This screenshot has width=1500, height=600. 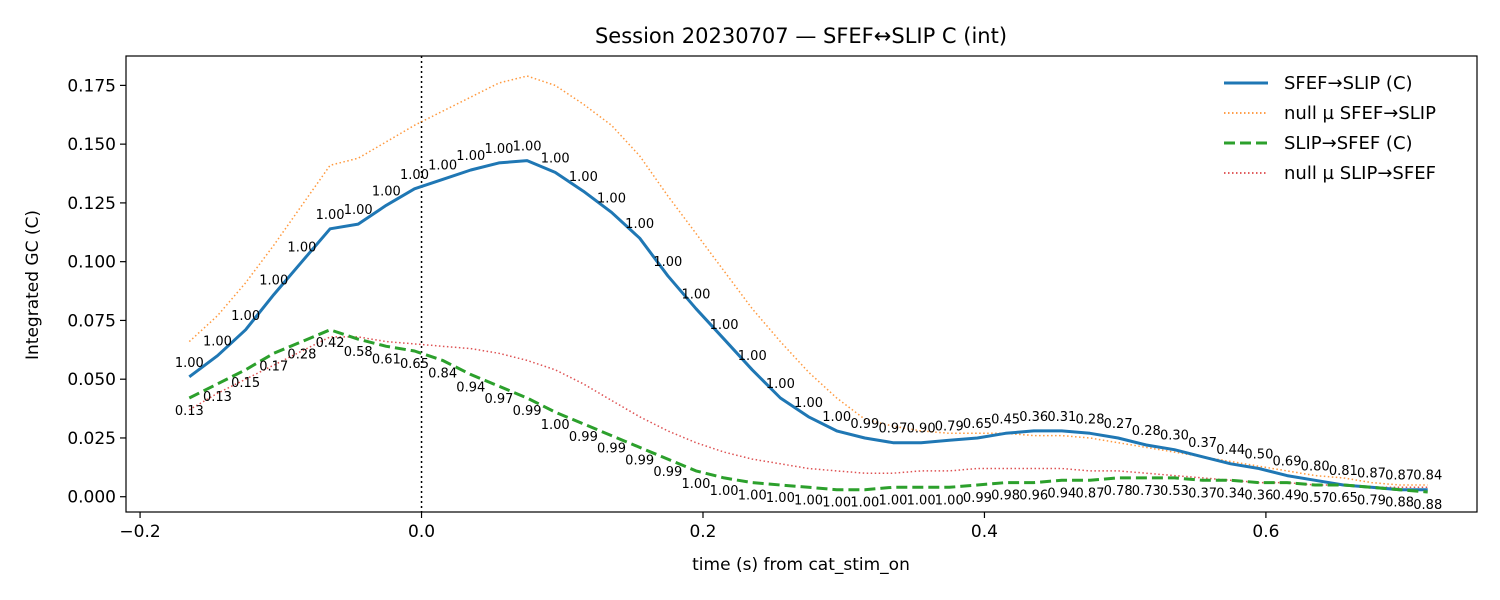 I want to click on point-label-s0-29: 0.45, so click(x=1005, y=419).